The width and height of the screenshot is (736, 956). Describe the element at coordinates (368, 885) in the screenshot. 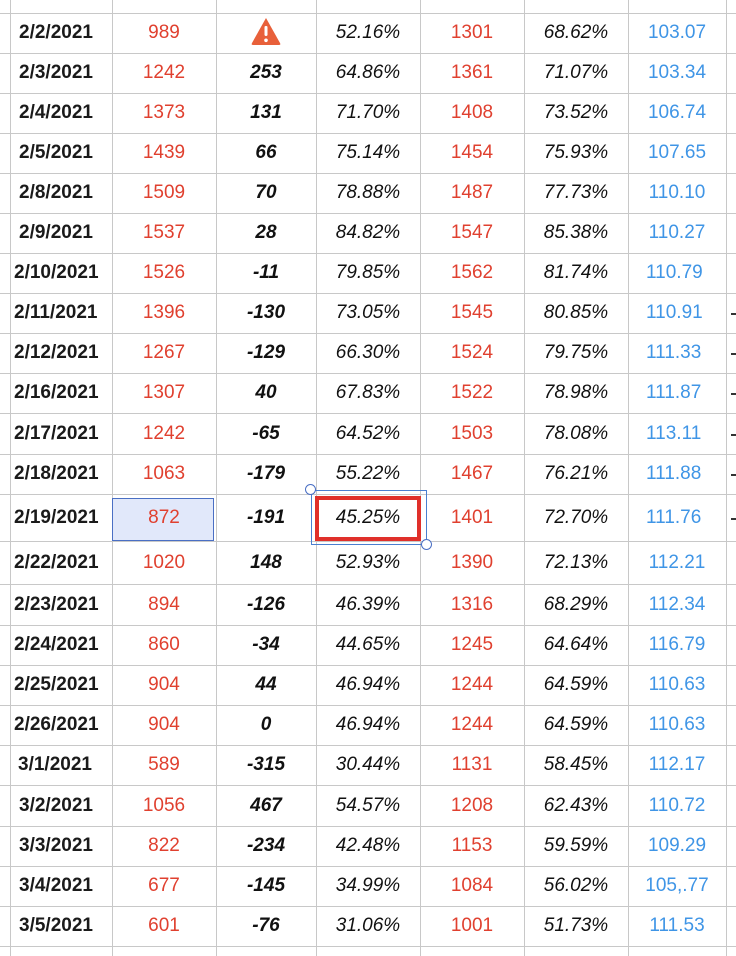

I see `cell-pct1: 34.99%` at that location.